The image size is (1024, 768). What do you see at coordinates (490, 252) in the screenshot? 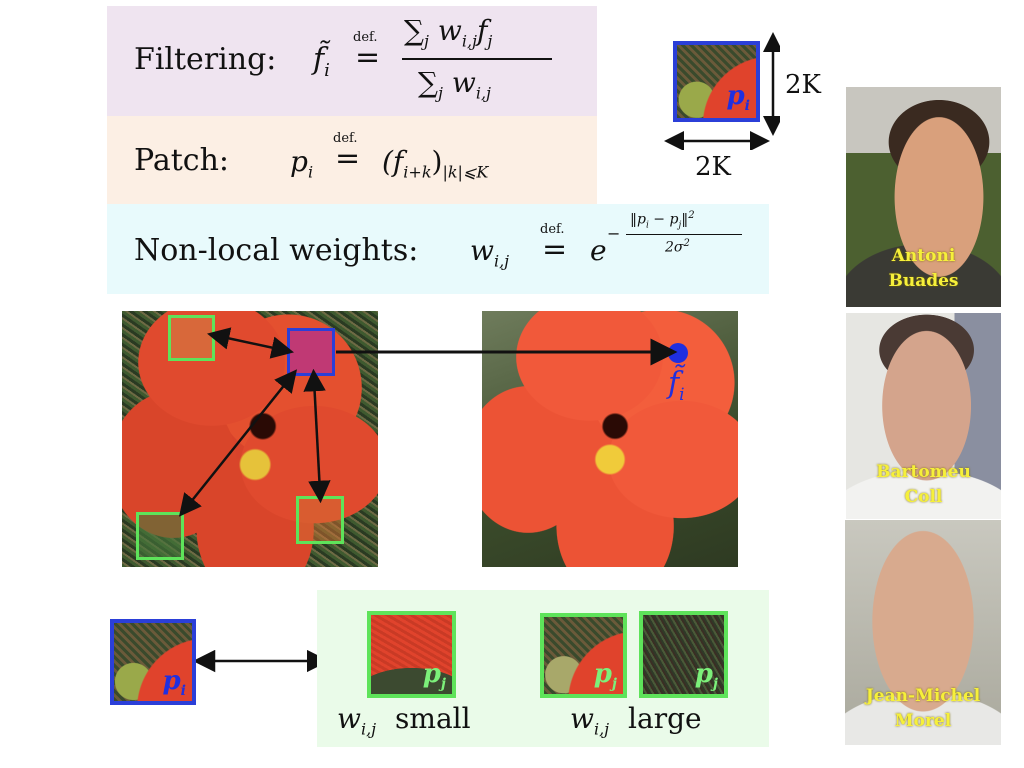
I see `weights-lhs: wi,j` at bounding box center [490, 252].